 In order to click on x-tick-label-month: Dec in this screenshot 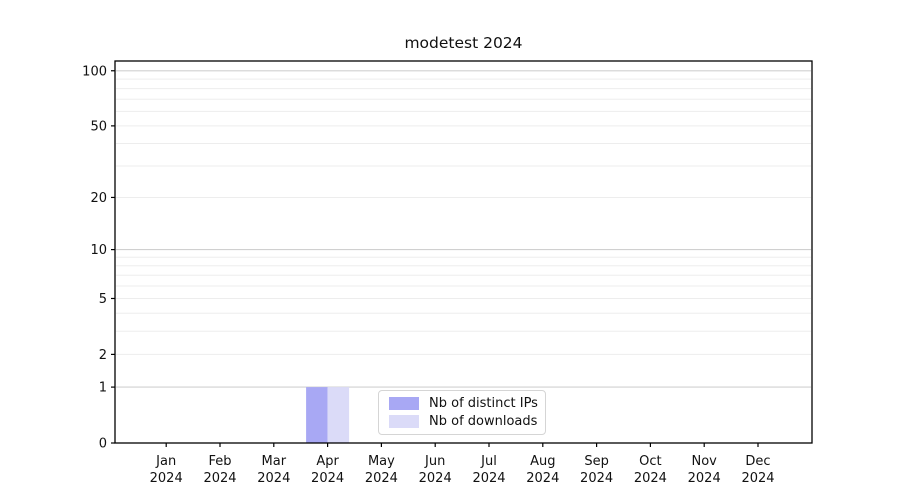, I will do `click(757, 461)`.